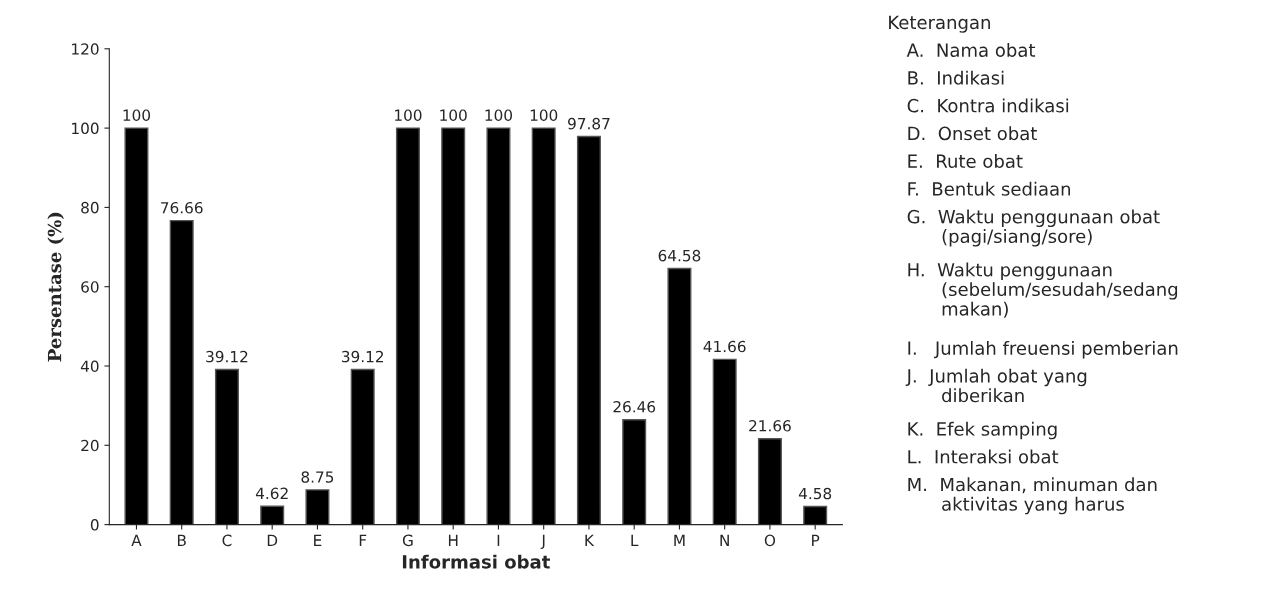  I want to click on data-label: 4.58, so click(815, 493).